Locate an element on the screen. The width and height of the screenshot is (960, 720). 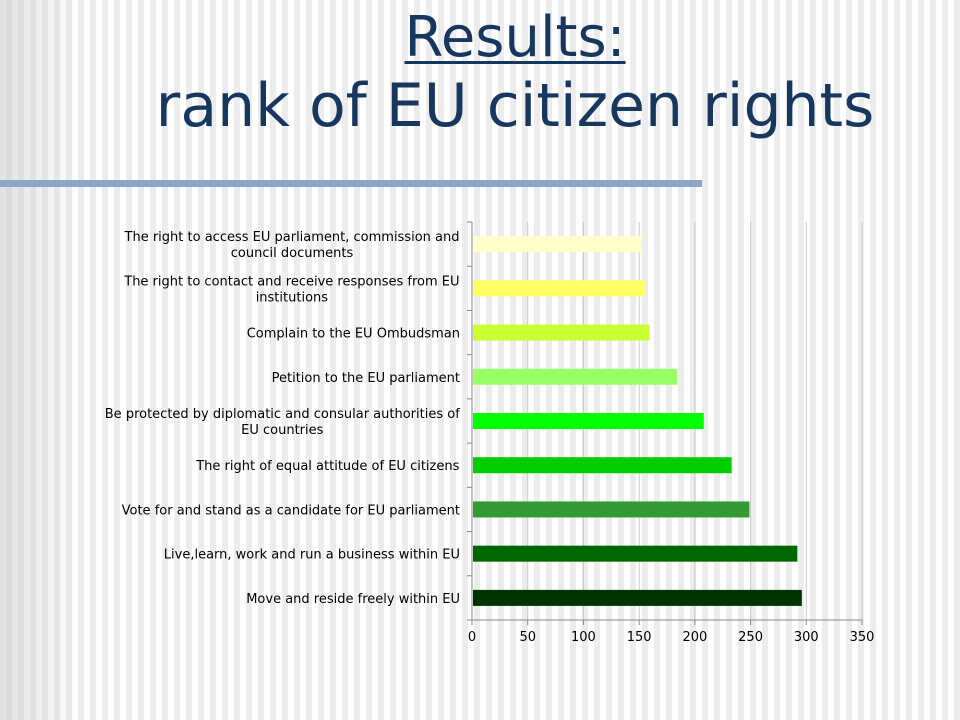
category-label: Move and reside freely within EU is located at coordinates (353, 599).